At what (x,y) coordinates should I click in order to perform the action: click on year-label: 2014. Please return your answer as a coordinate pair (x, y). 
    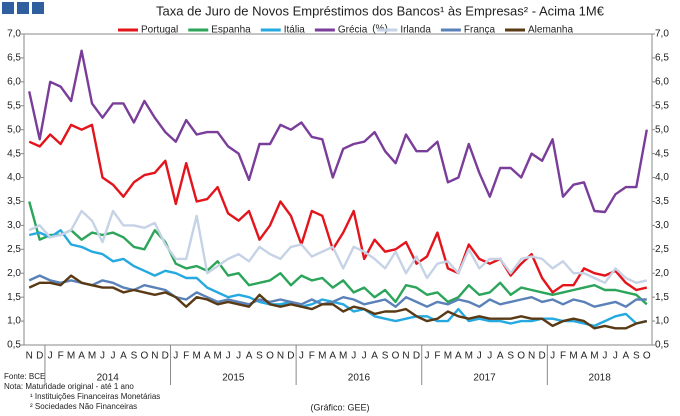
    Looking at the image, I should click on (108, 378).